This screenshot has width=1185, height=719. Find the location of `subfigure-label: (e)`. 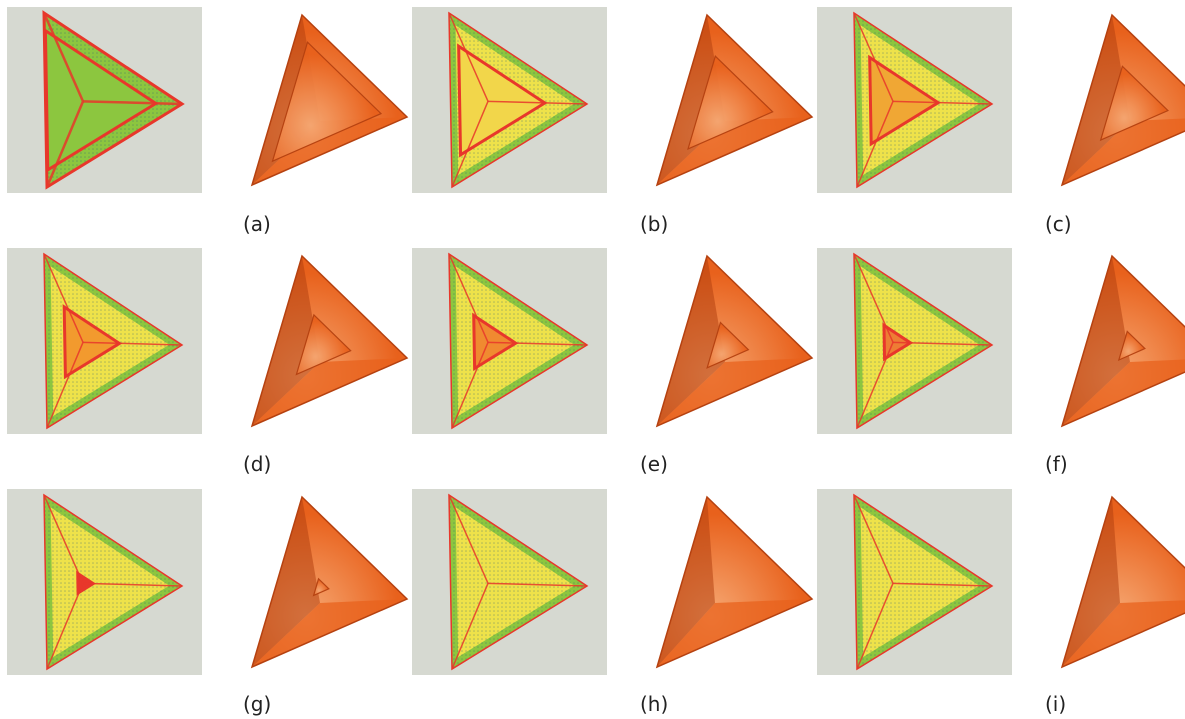

subfigure-label: (e) is located at coordinates (654, 464).